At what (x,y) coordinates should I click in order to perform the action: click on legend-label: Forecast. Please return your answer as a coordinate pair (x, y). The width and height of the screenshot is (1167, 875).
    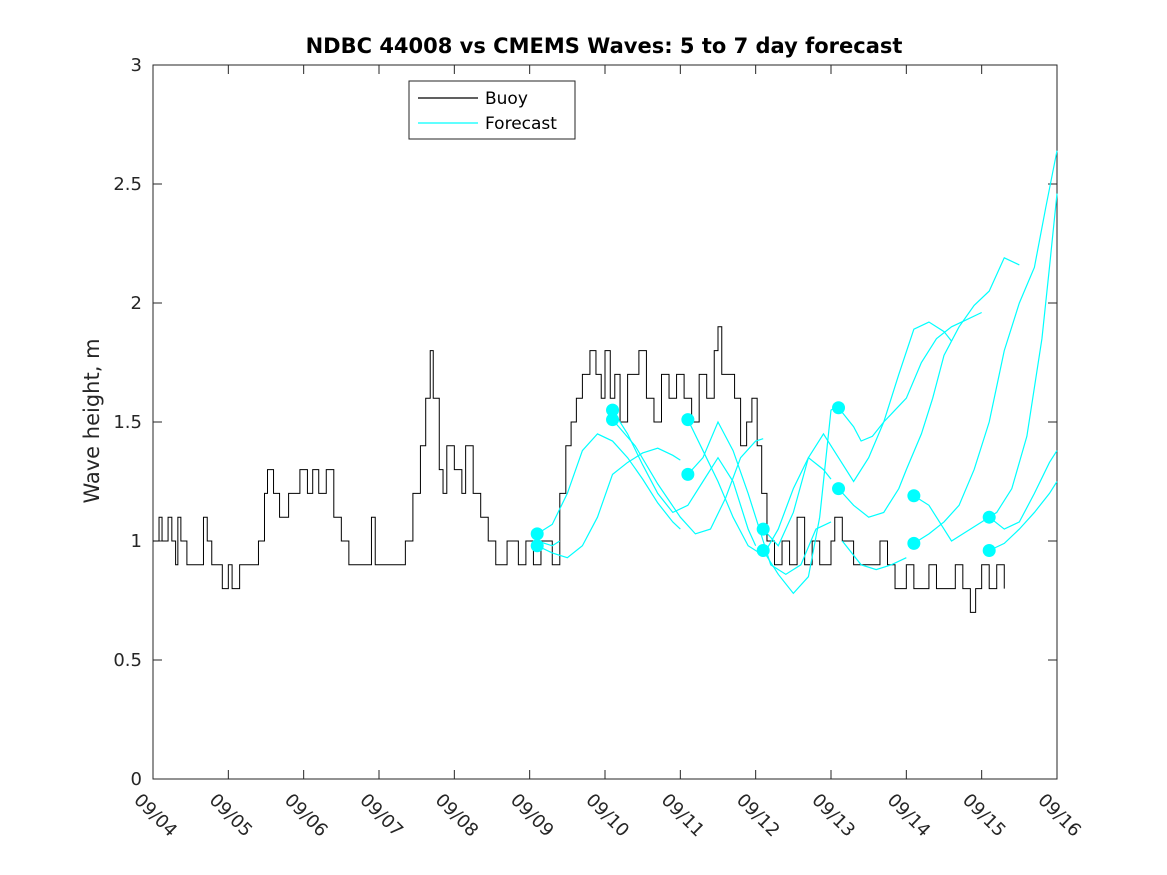
    Looking at the image, I should click on (521, 124).